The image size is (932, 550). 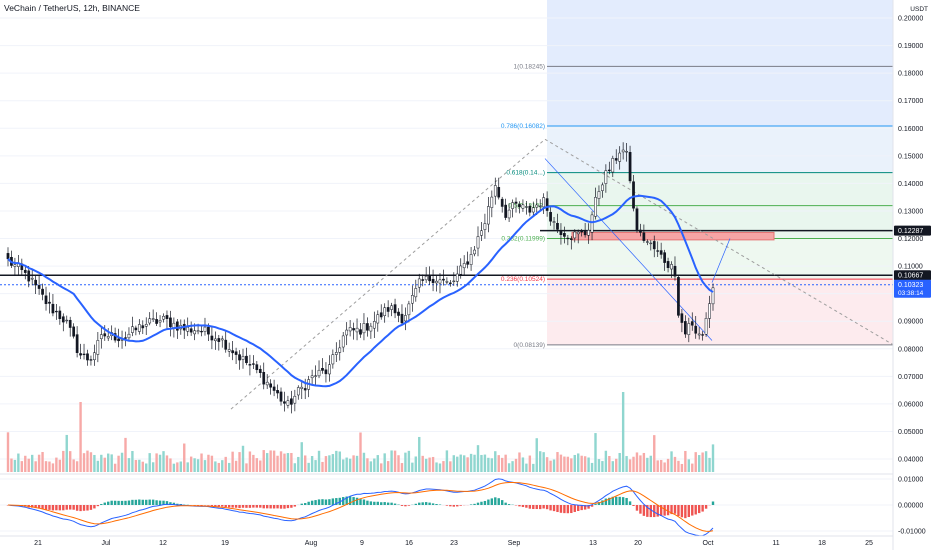 I want to click on time-axis-label: 12, so click(x=163, y=543).